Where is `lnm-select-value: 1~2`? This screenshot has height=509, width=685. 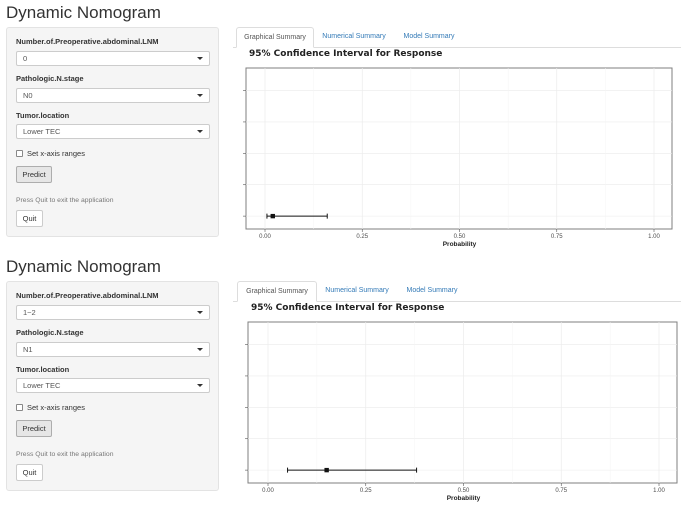
lnm-select-value: 1~2 is located at coordinates (29, 312).